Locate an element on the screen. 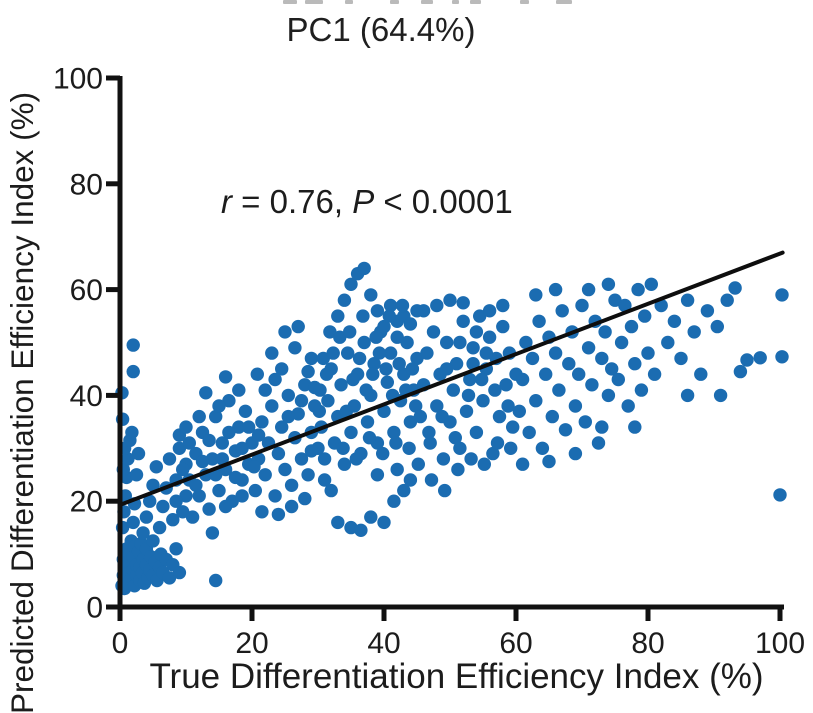 The height and width of the screenshot is (713, 813). x-tick-label: 100 is located at coordinates (780, 643).